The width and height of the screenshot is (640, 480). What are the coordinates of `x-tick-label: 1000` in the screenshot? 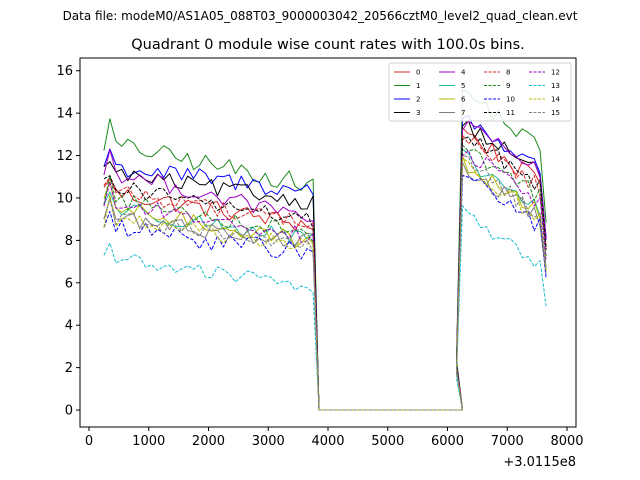 It's located at (148, 441).